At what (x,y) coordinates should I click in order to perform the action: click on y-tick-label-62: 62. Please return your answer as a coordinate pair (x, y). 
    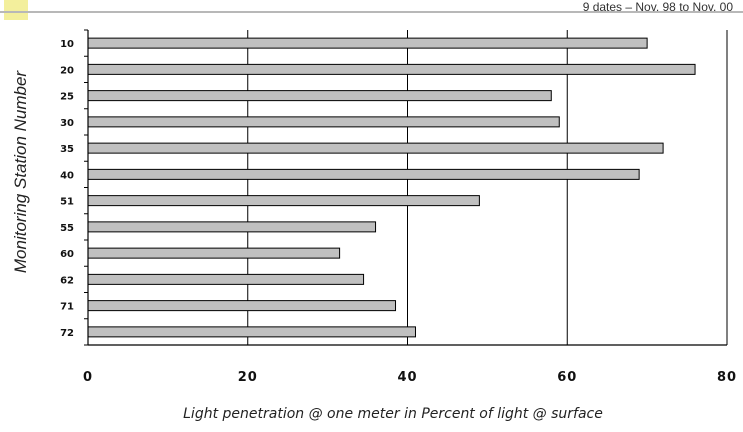
    Looking at the image, I should click on (67, 280).